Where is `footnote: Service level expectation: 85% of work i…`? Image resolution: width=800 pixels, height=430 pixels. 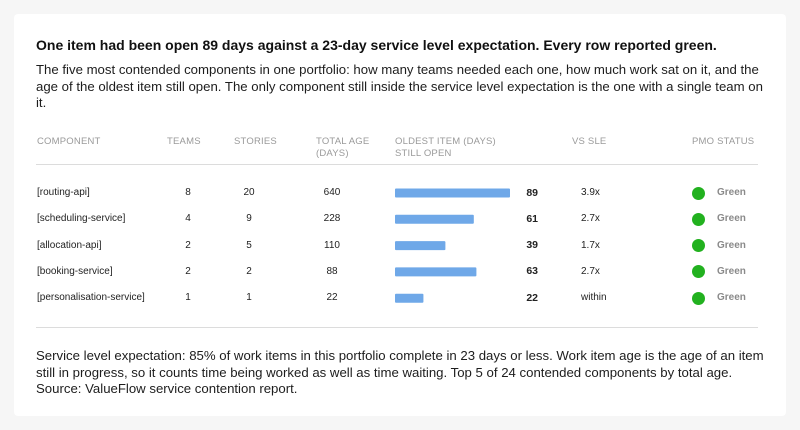
footnote: Service level expectation: 85% of work i… is located at coordinates (400, 372).